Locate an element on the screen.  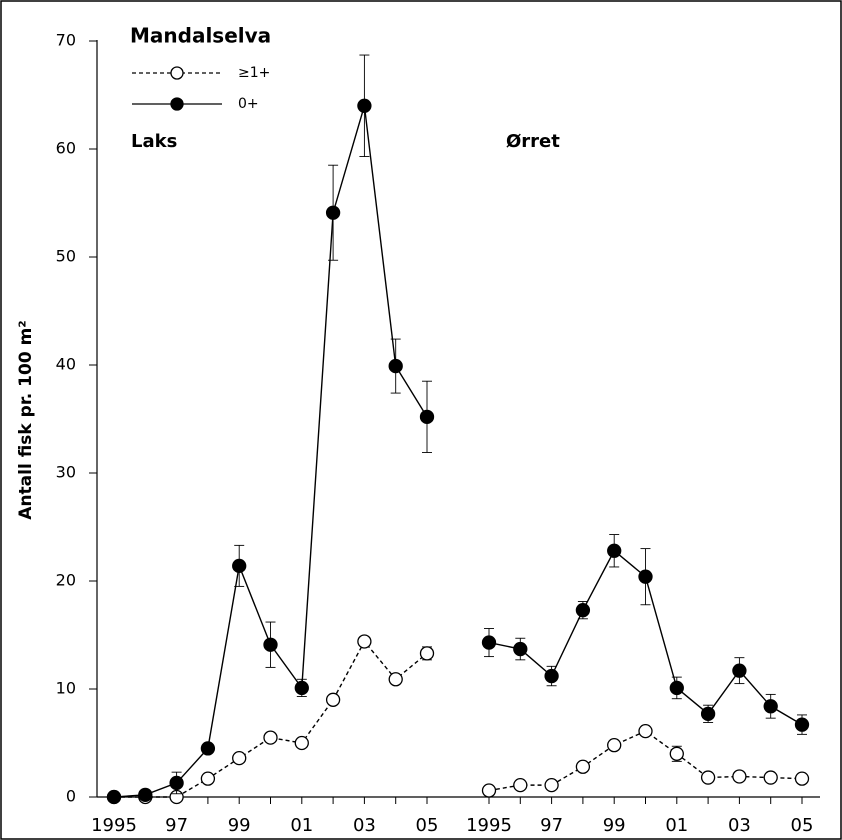
legend-label: 0+ is located at coordinates (248, 104).